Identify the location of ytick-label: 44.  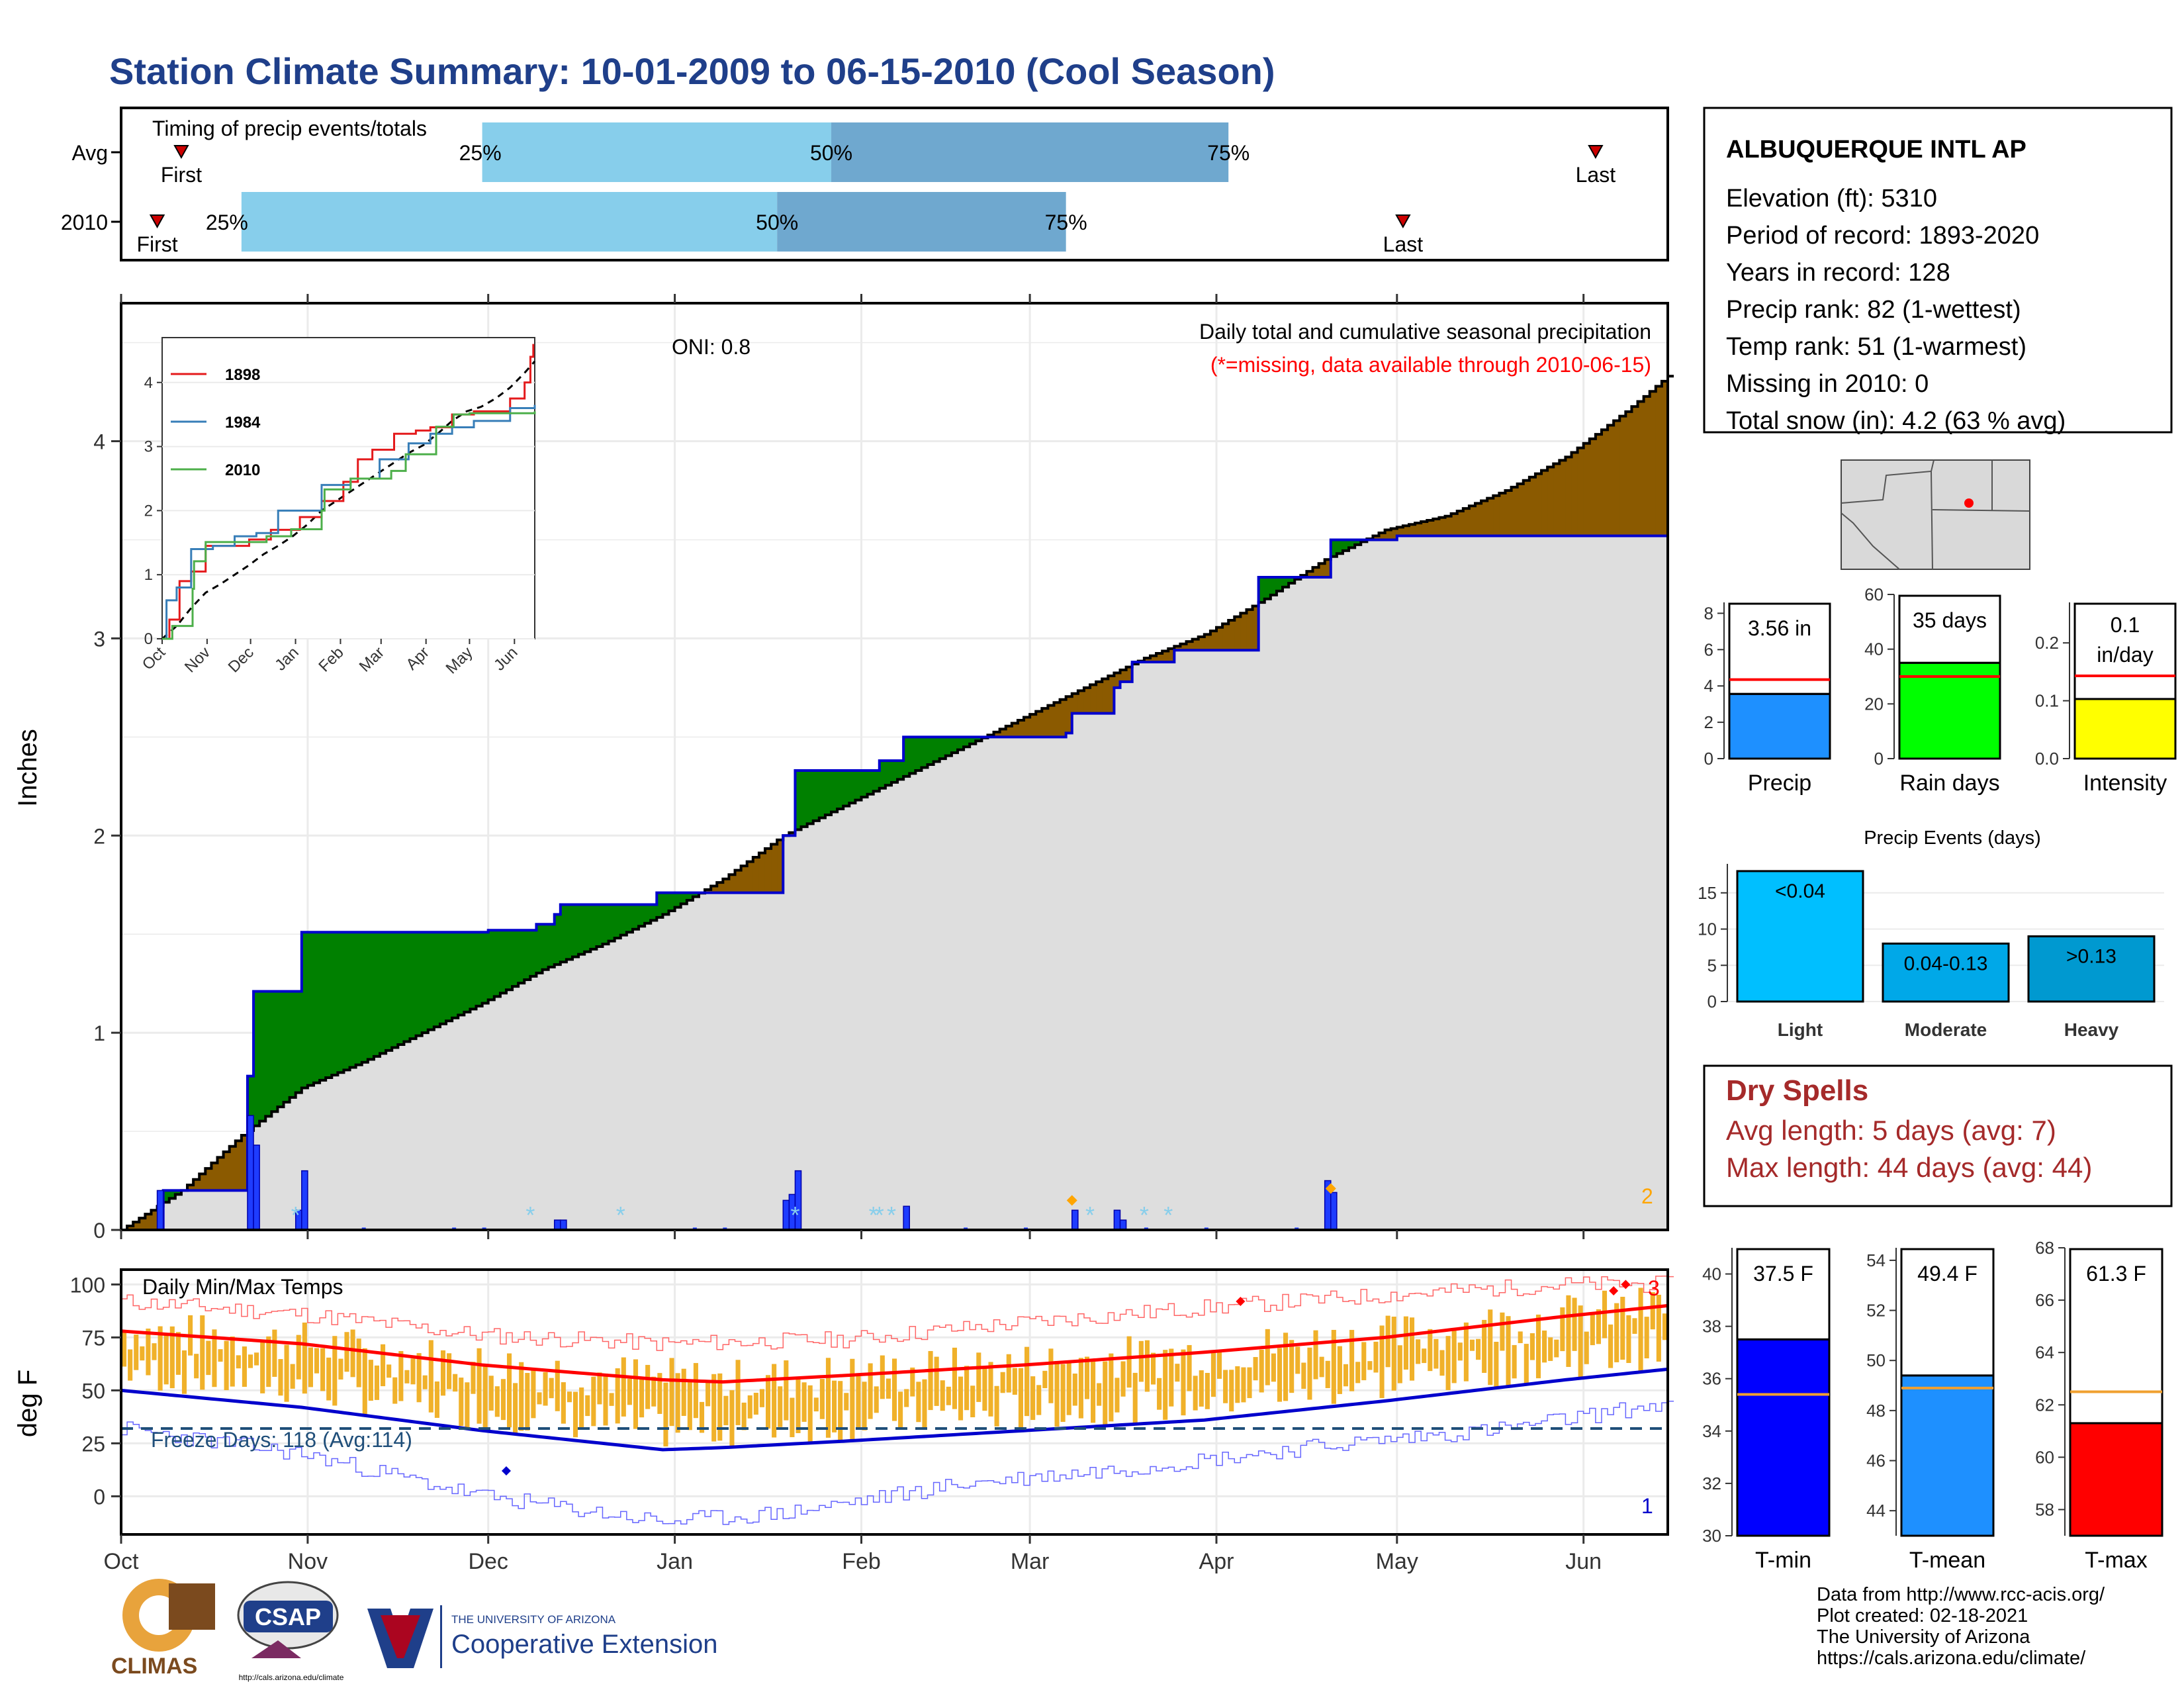
(1876, 1511).